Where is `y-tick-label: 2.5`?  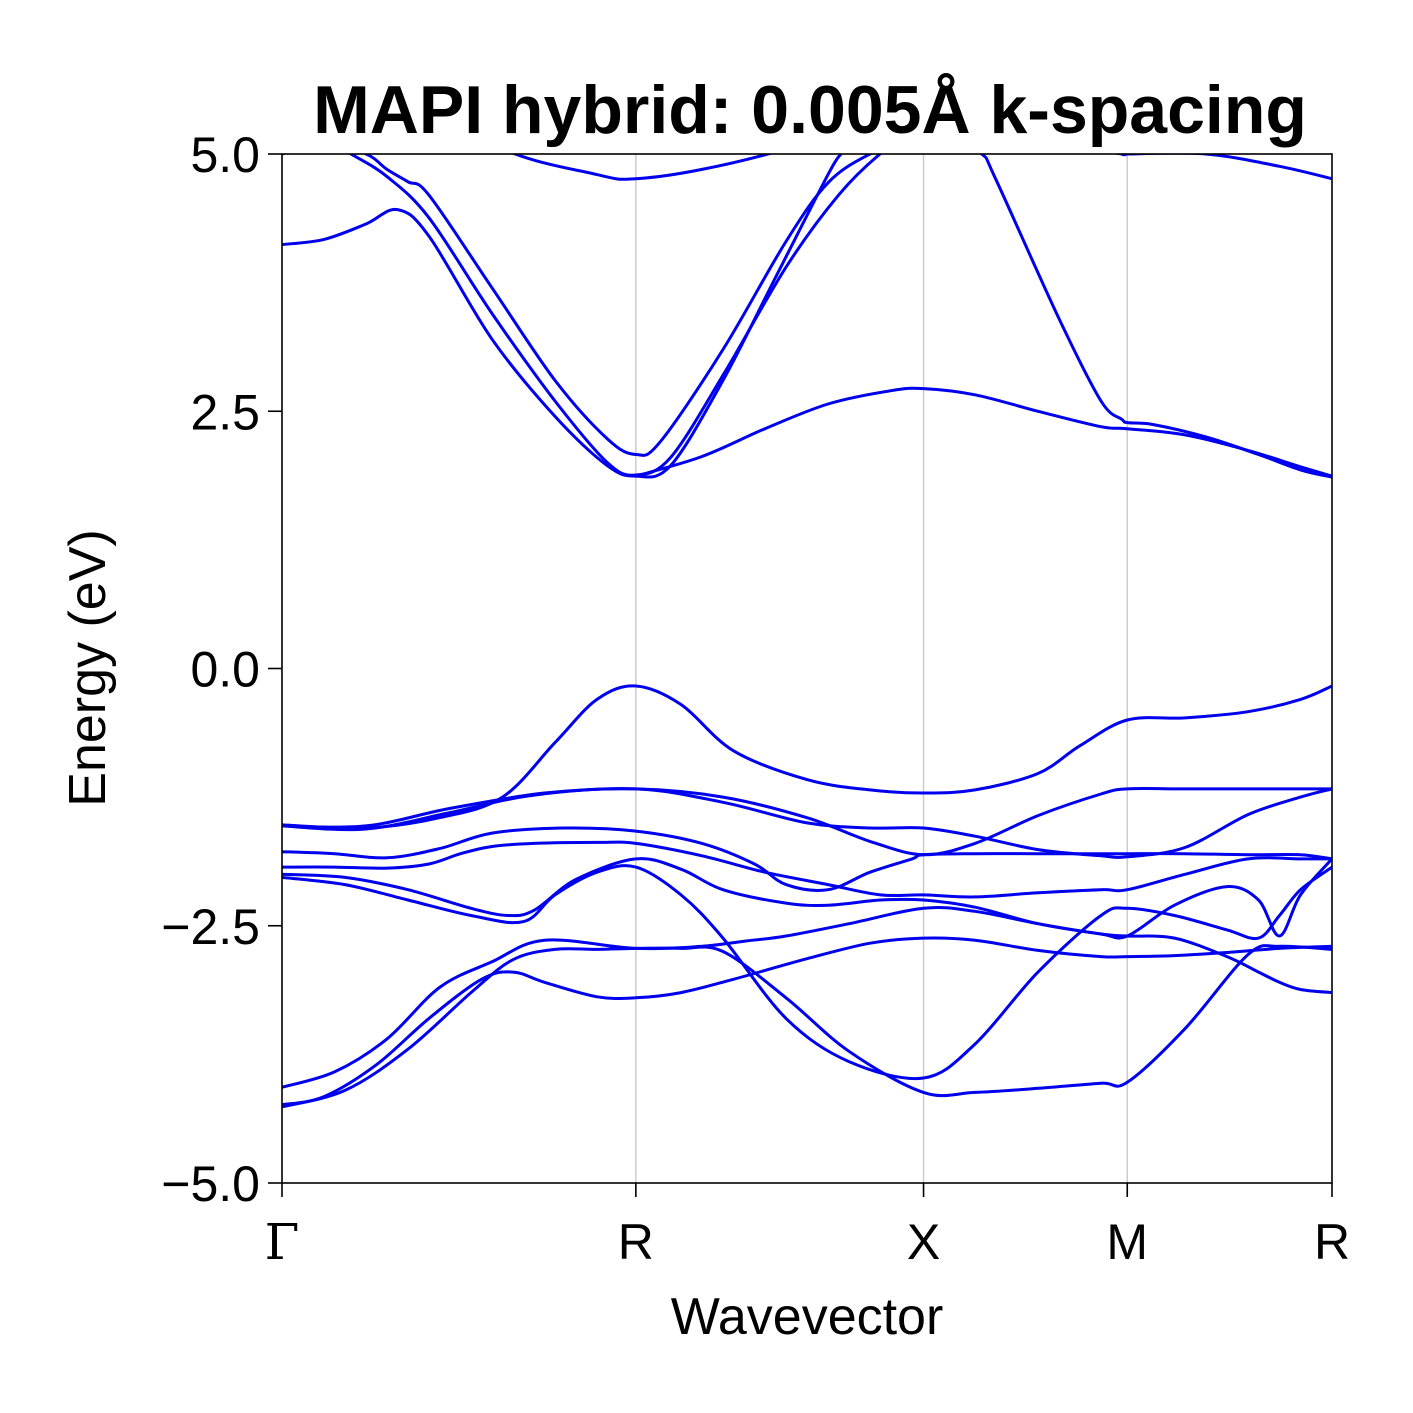 y-tick-label: 2.5 is located at coordinates (225, 412).